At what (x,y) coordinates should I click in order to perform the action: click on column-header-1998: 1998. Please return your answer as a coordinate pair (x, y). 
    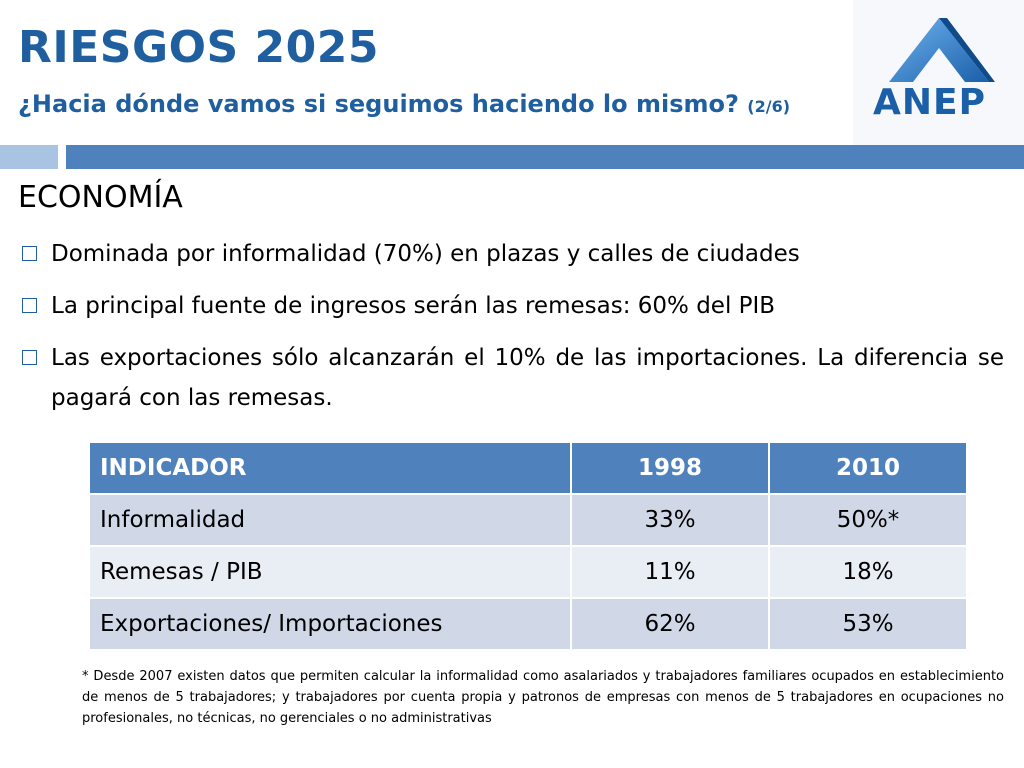
    Looking at the image, I should click on (670, 468).